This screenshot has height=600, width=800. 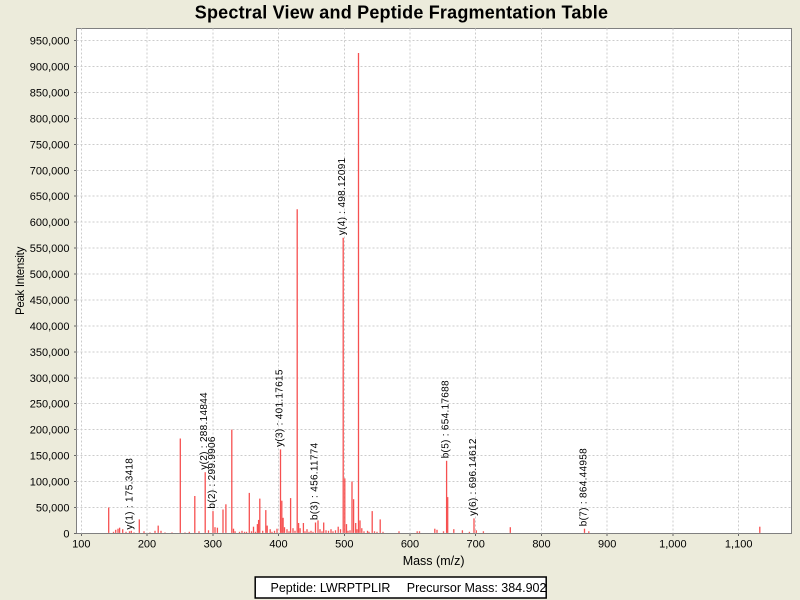 I want to click on svg-text: 700, so click(x=476, y=545).